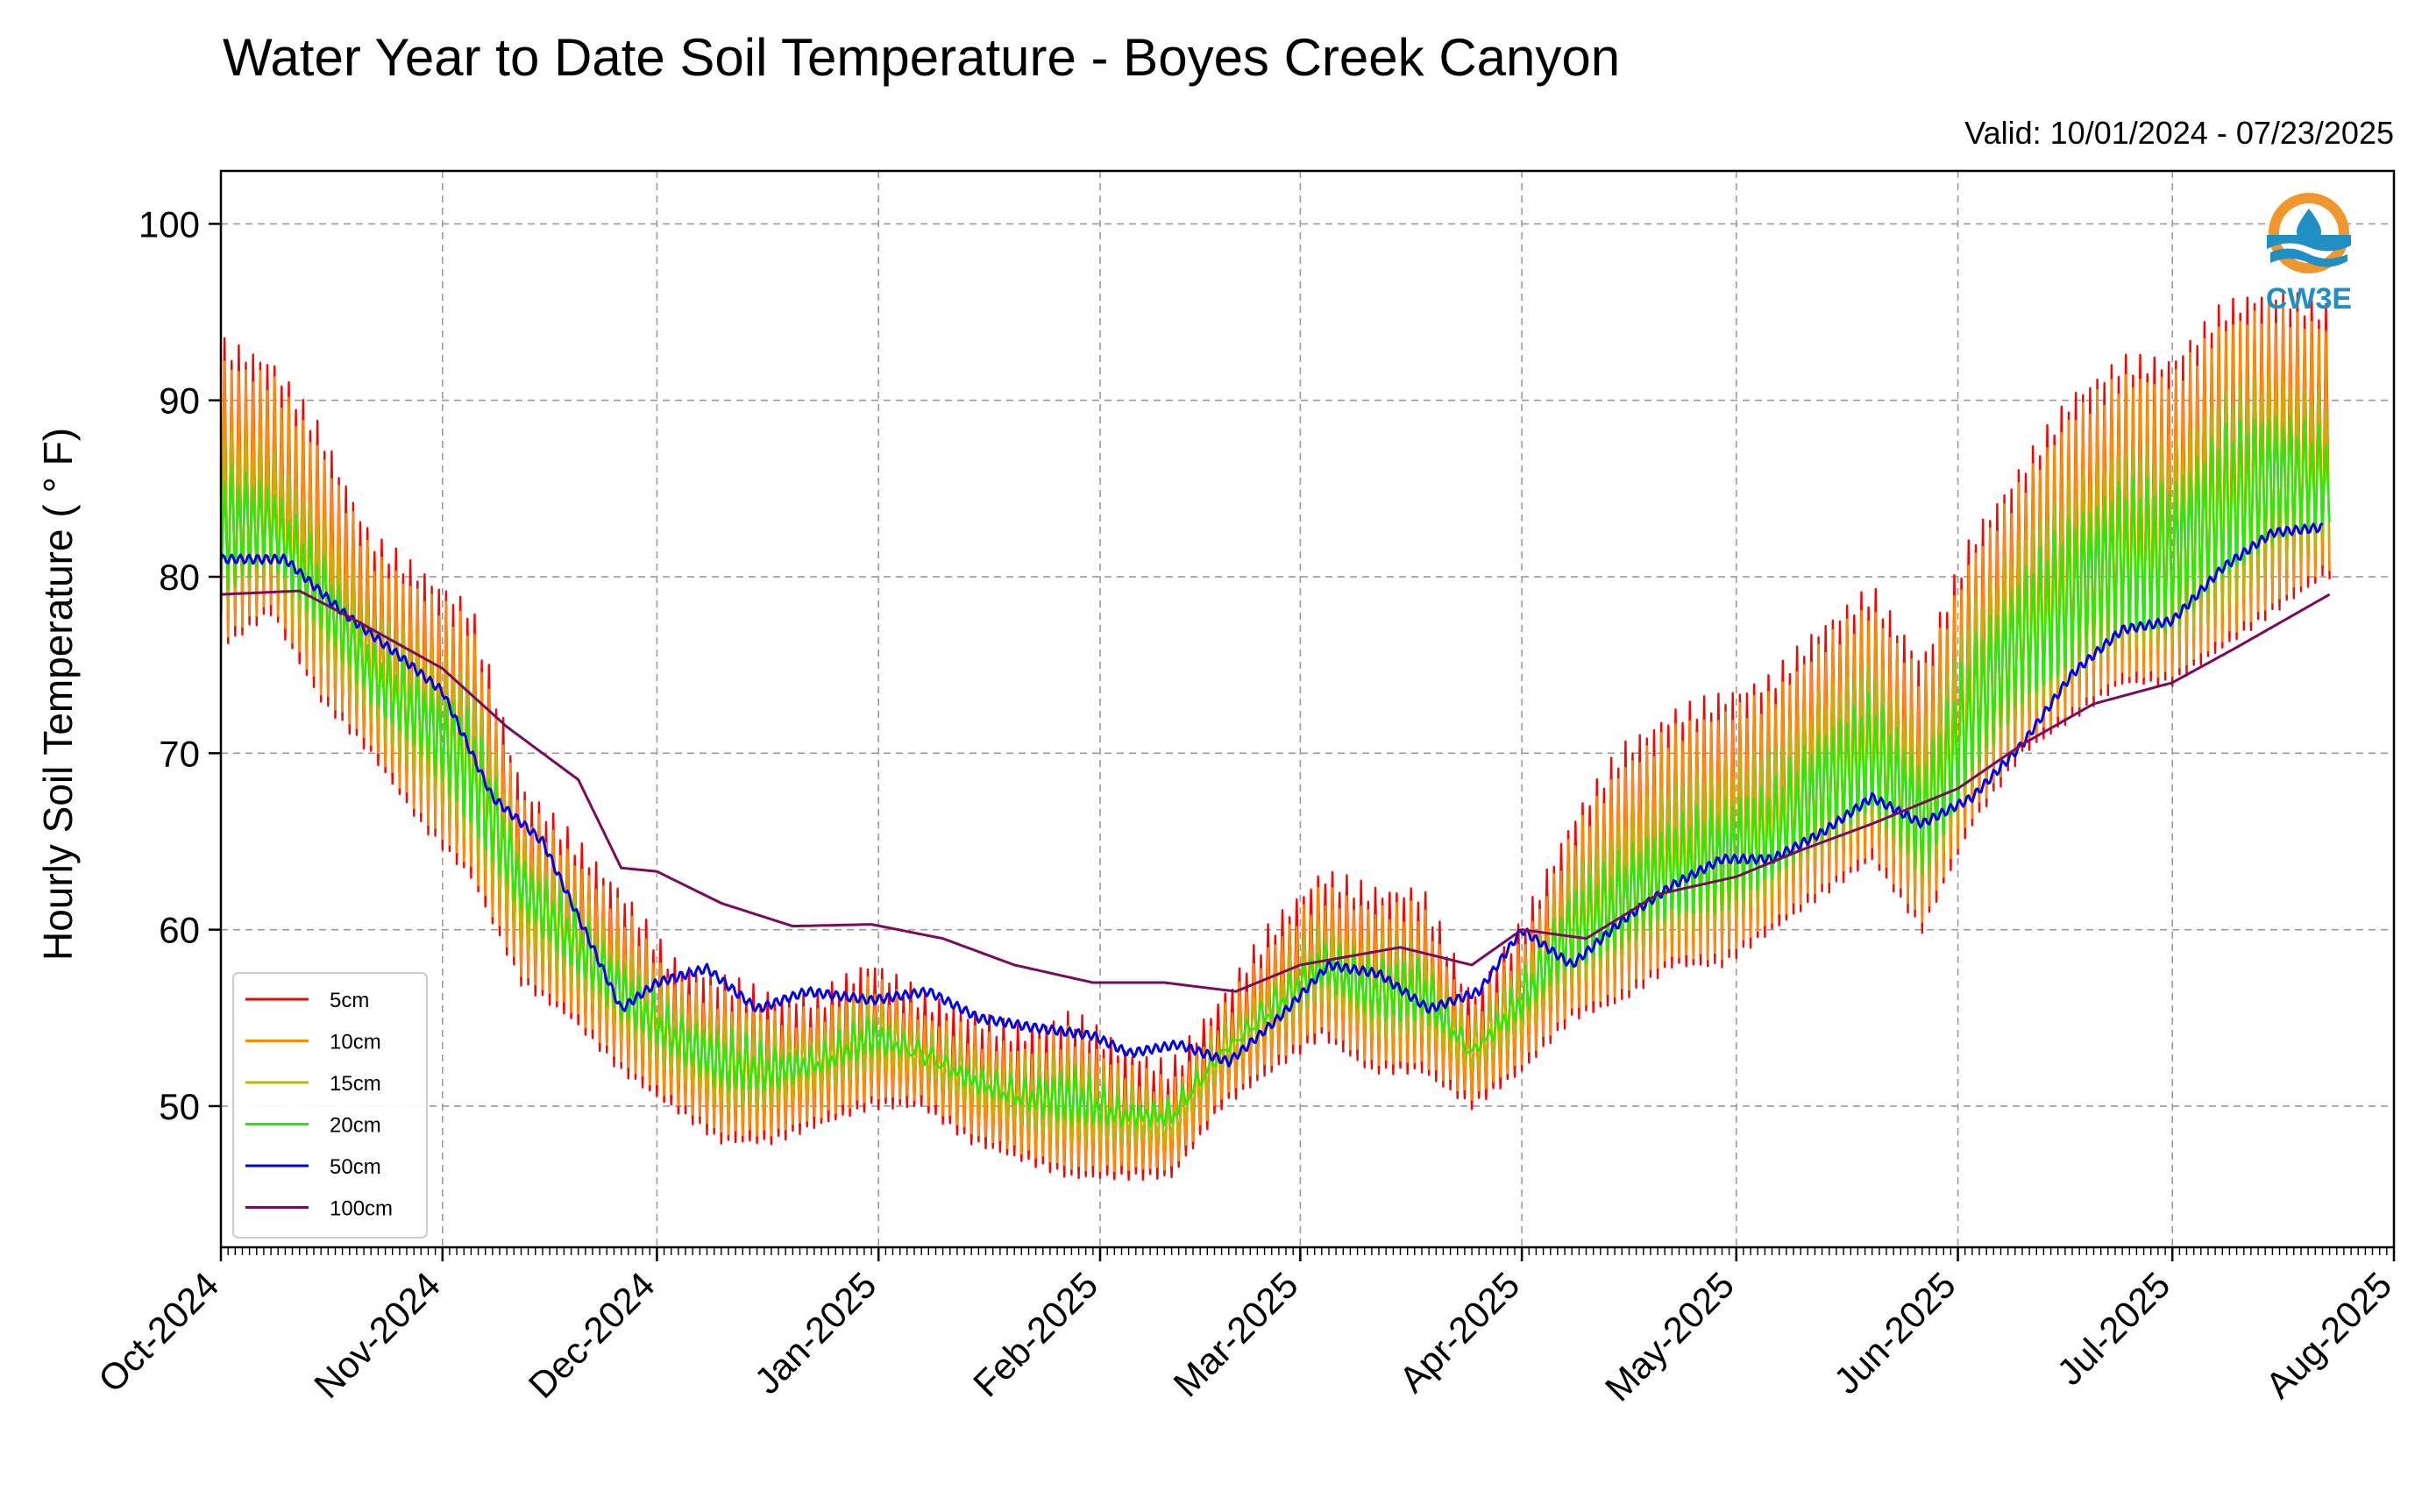  I want to click on logo-text: CW3E, so click(2309, 299).